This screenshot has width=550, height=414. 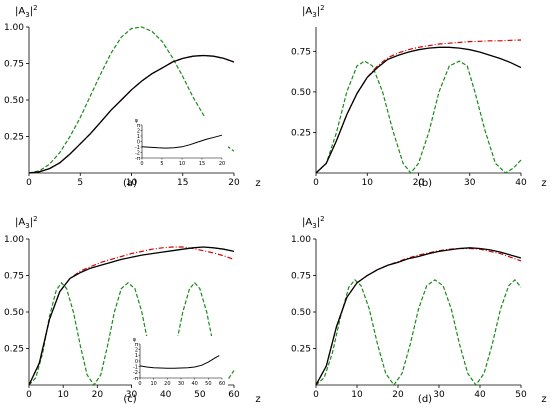 What do you see at coordinates (425, 399) in the screenshot?
I see `panel-label: (d)` at bounding box center [425, 399].